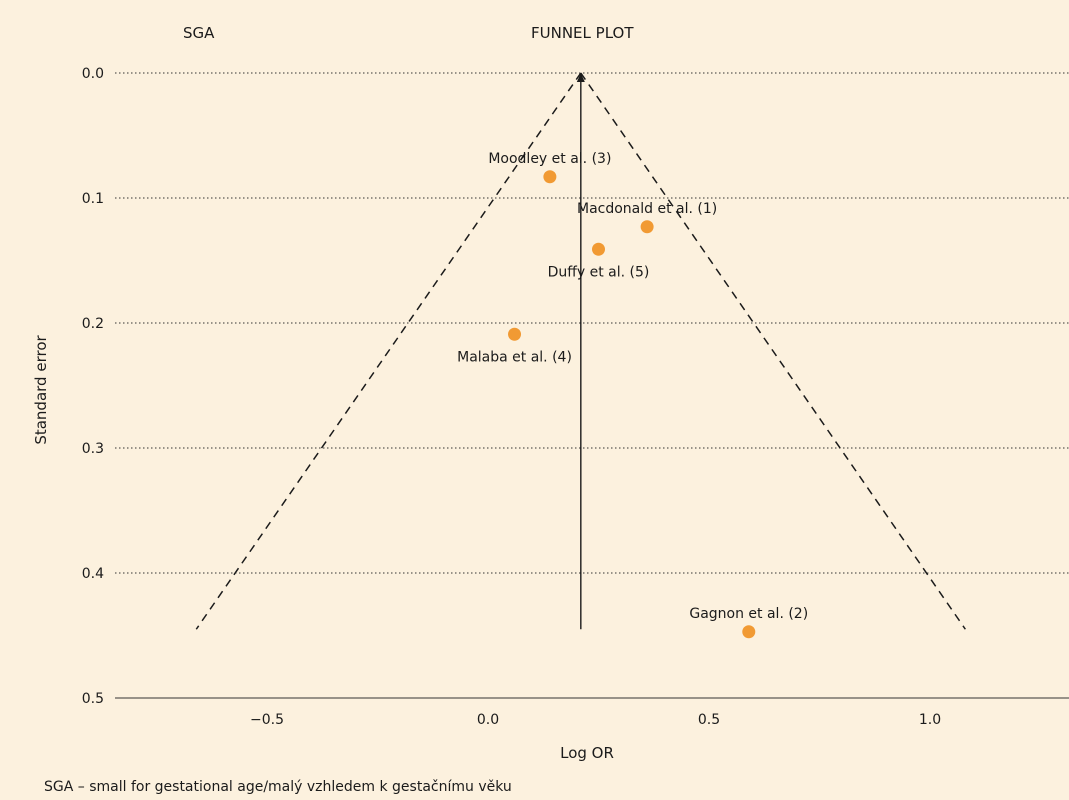 The height and width of the screenshot is (800, 1069). Describe the element at coordinates (93, 324) in the screenshot. I see `y-tick-label: 0.2` at that location.